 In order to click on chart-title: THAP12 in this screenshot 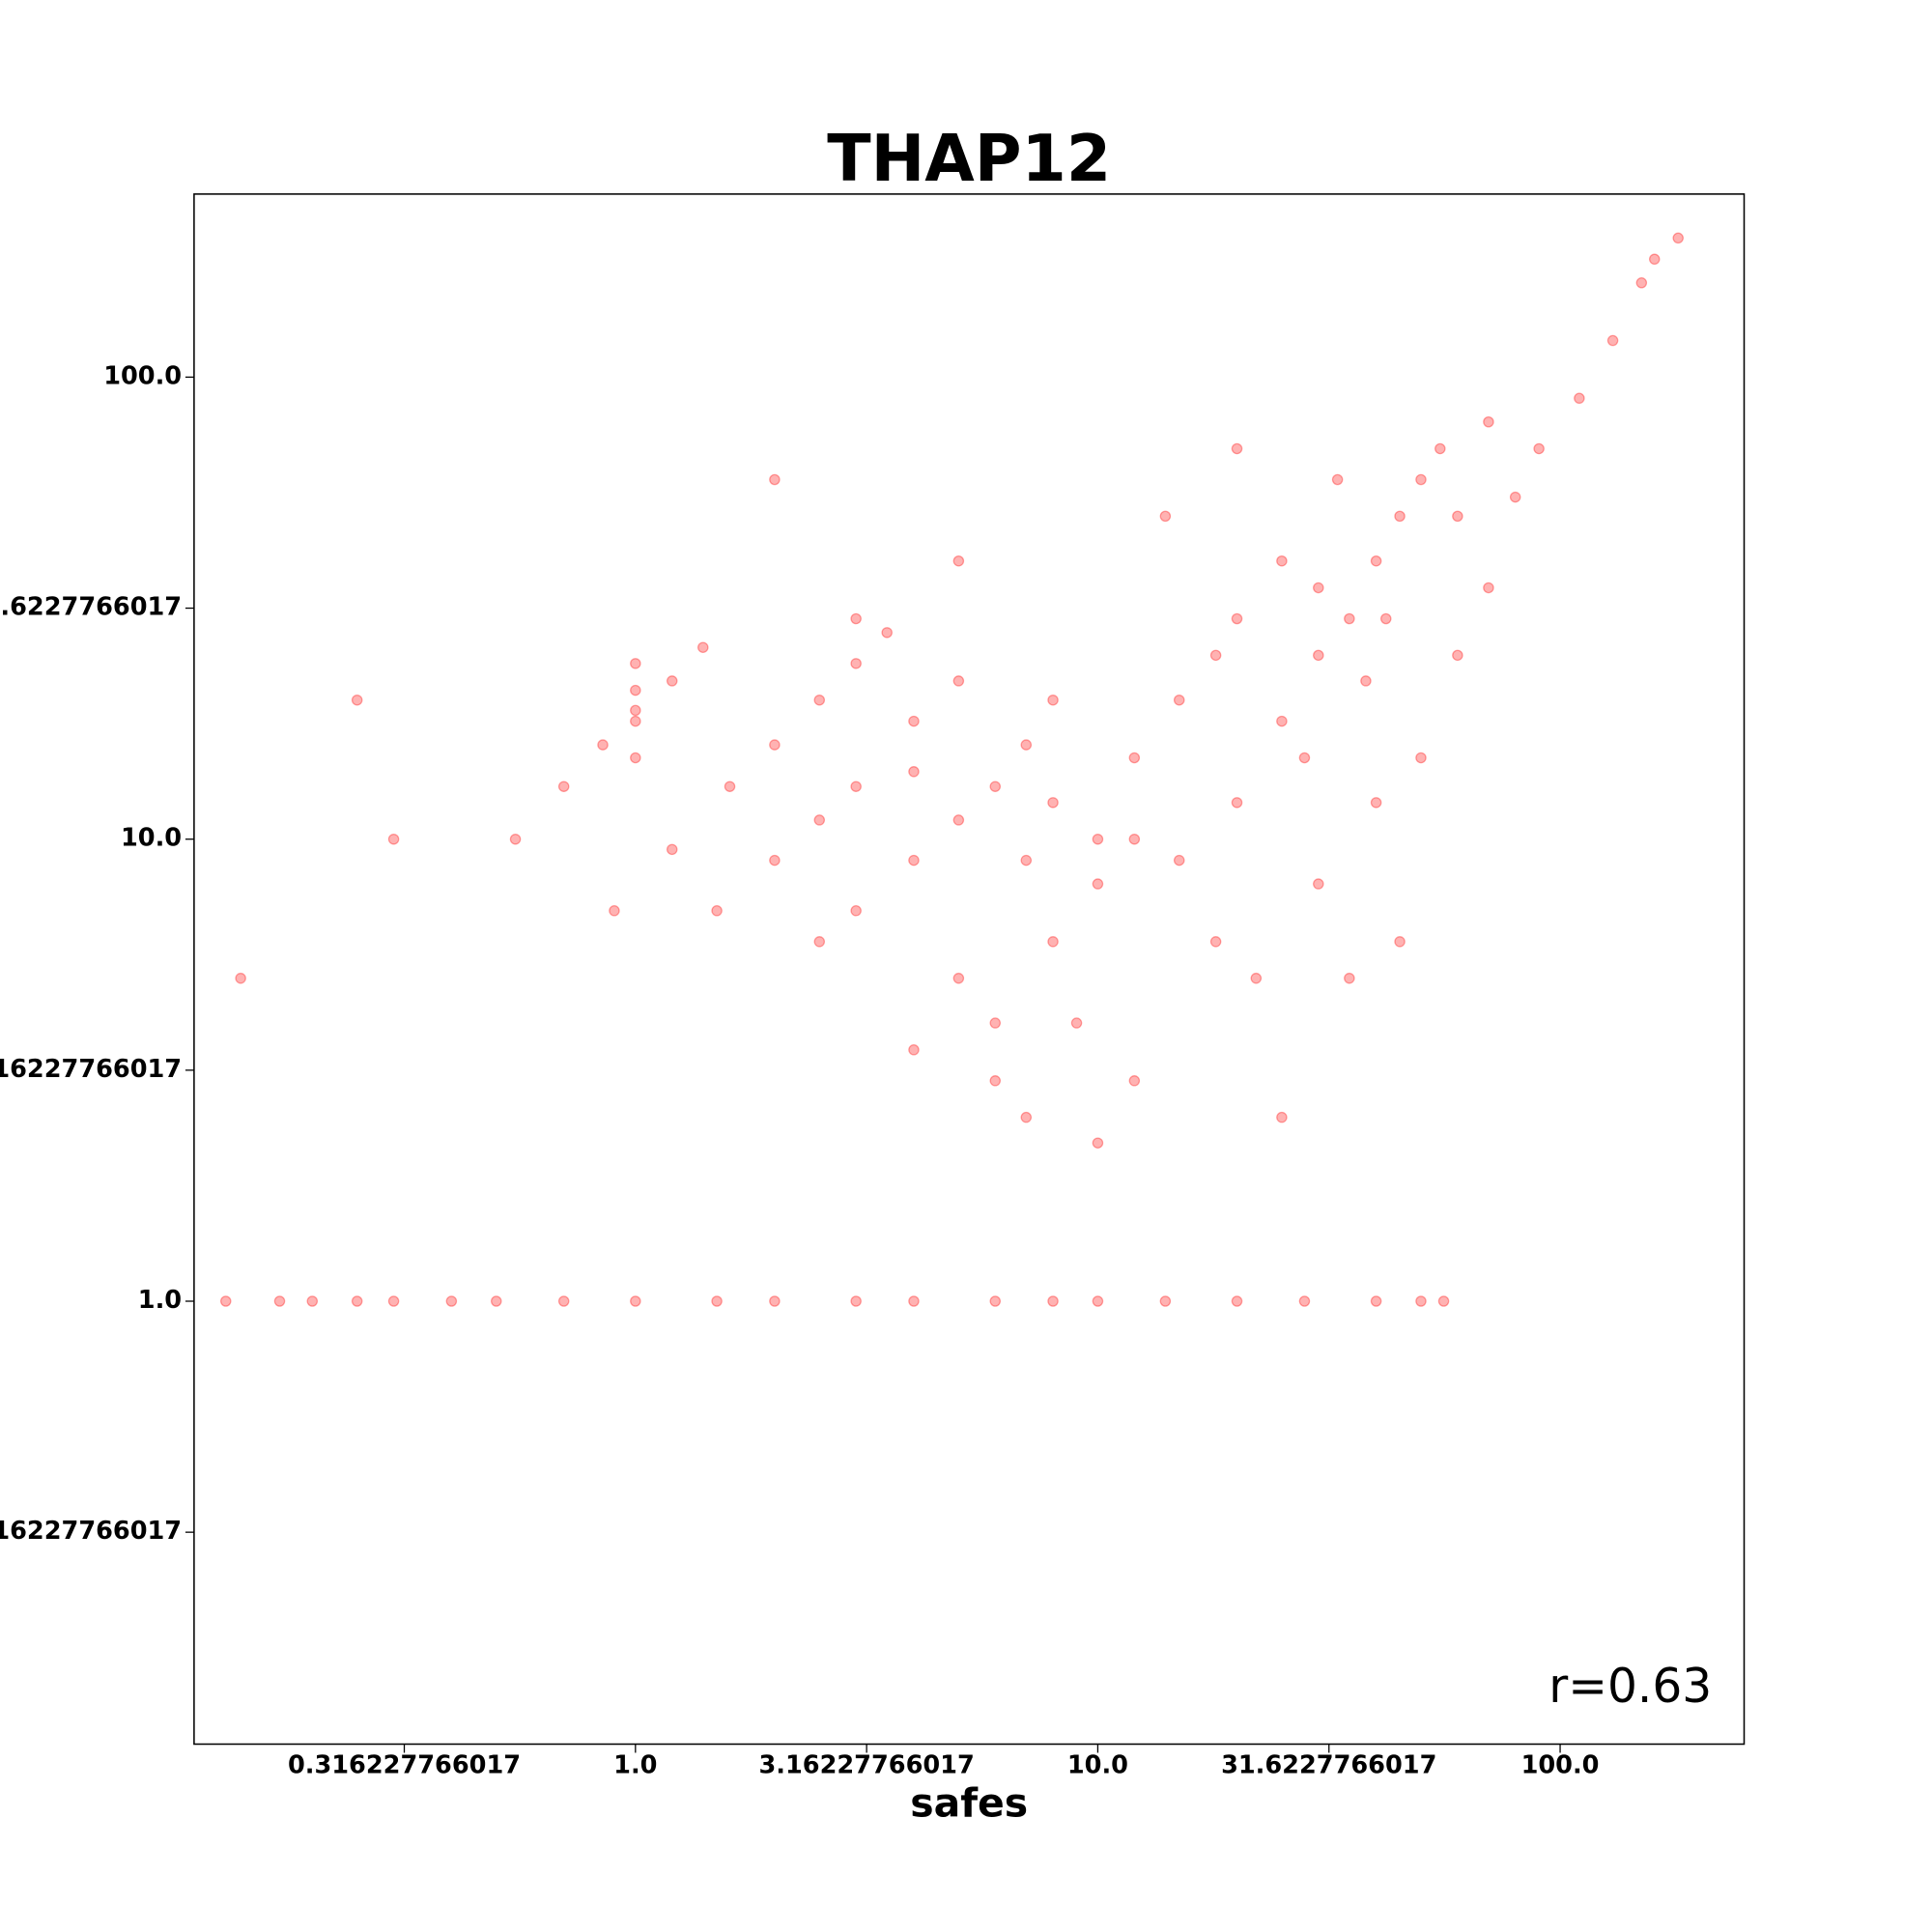, I will do `click(969, 158)`.